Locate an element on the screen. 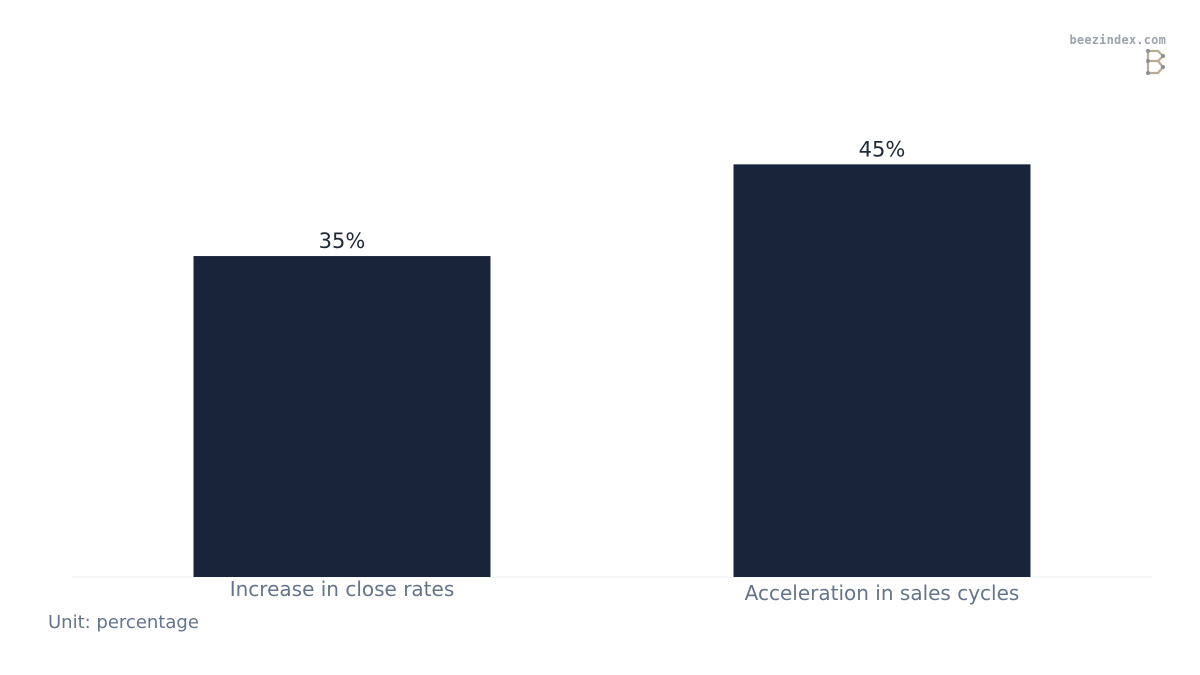 The width and height of the screenshot is (1200, 675). brand-site-text: beezindex.com is located at coordinates (1117, 40).